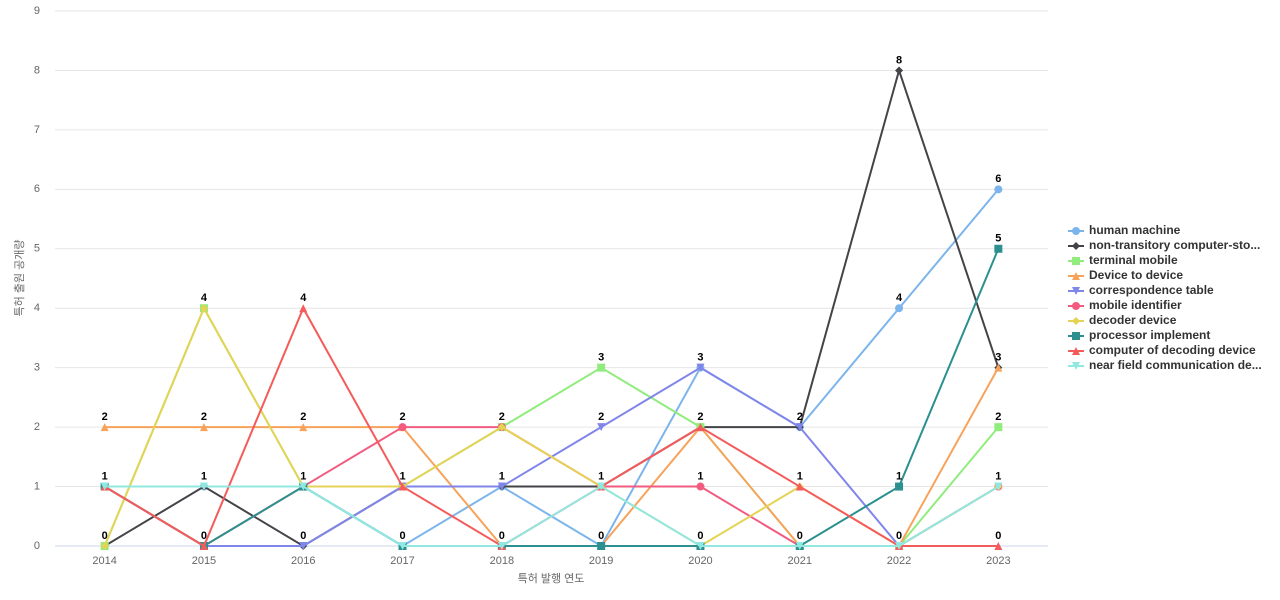 This screenshot has width=1280, height=600. I want to click on y-tick-label: 8, so click(37, 70).